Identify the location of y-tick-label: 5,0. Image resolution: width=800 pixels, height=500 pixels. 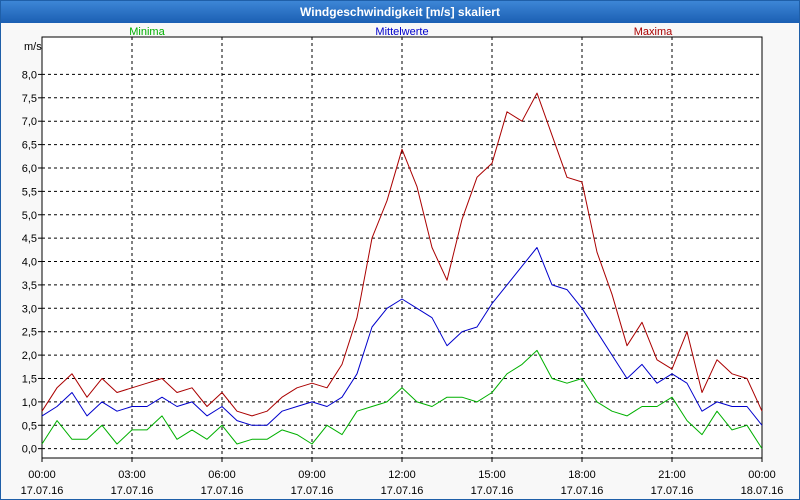
(29, 216).